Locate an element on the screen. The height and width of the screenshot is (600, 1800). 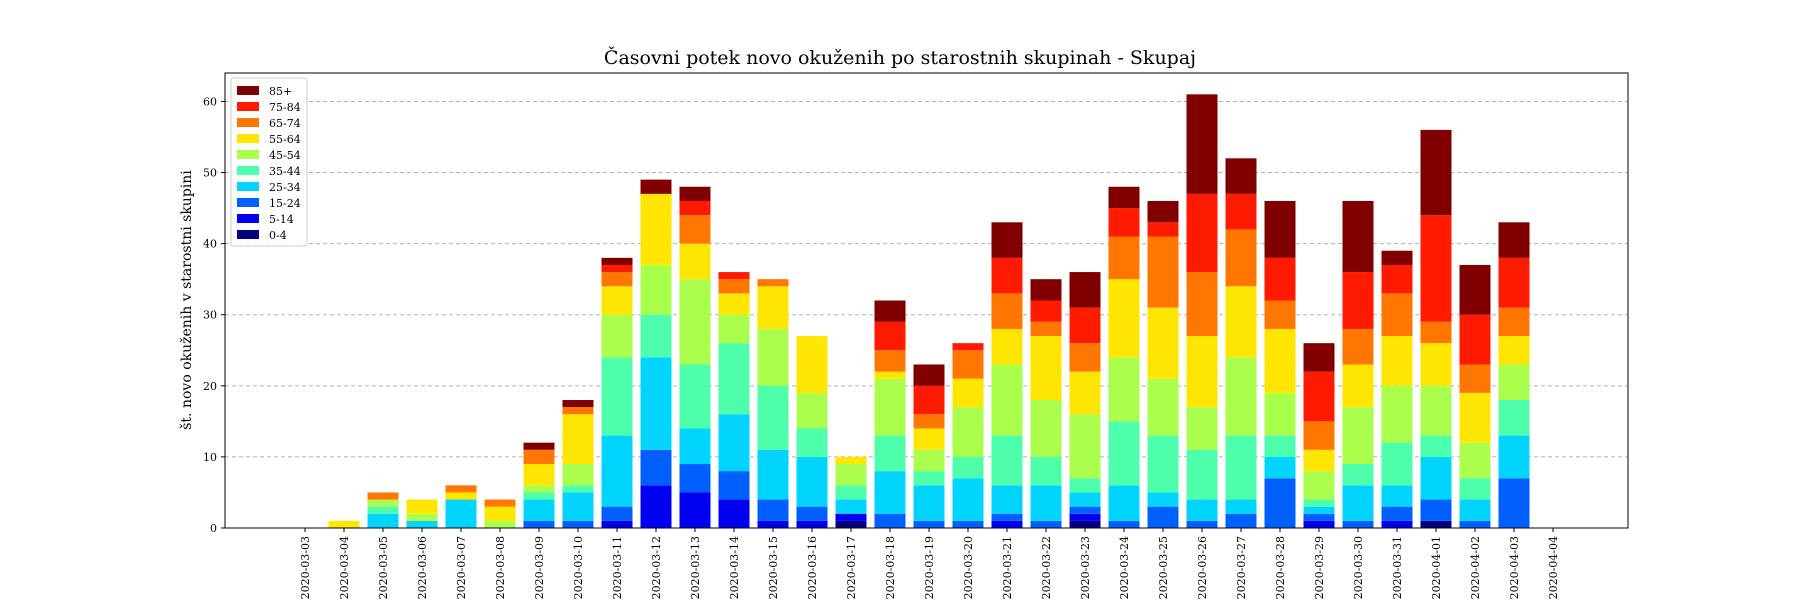
x-tick-label: 2020-03-10 is located at coordinates (578, 567).